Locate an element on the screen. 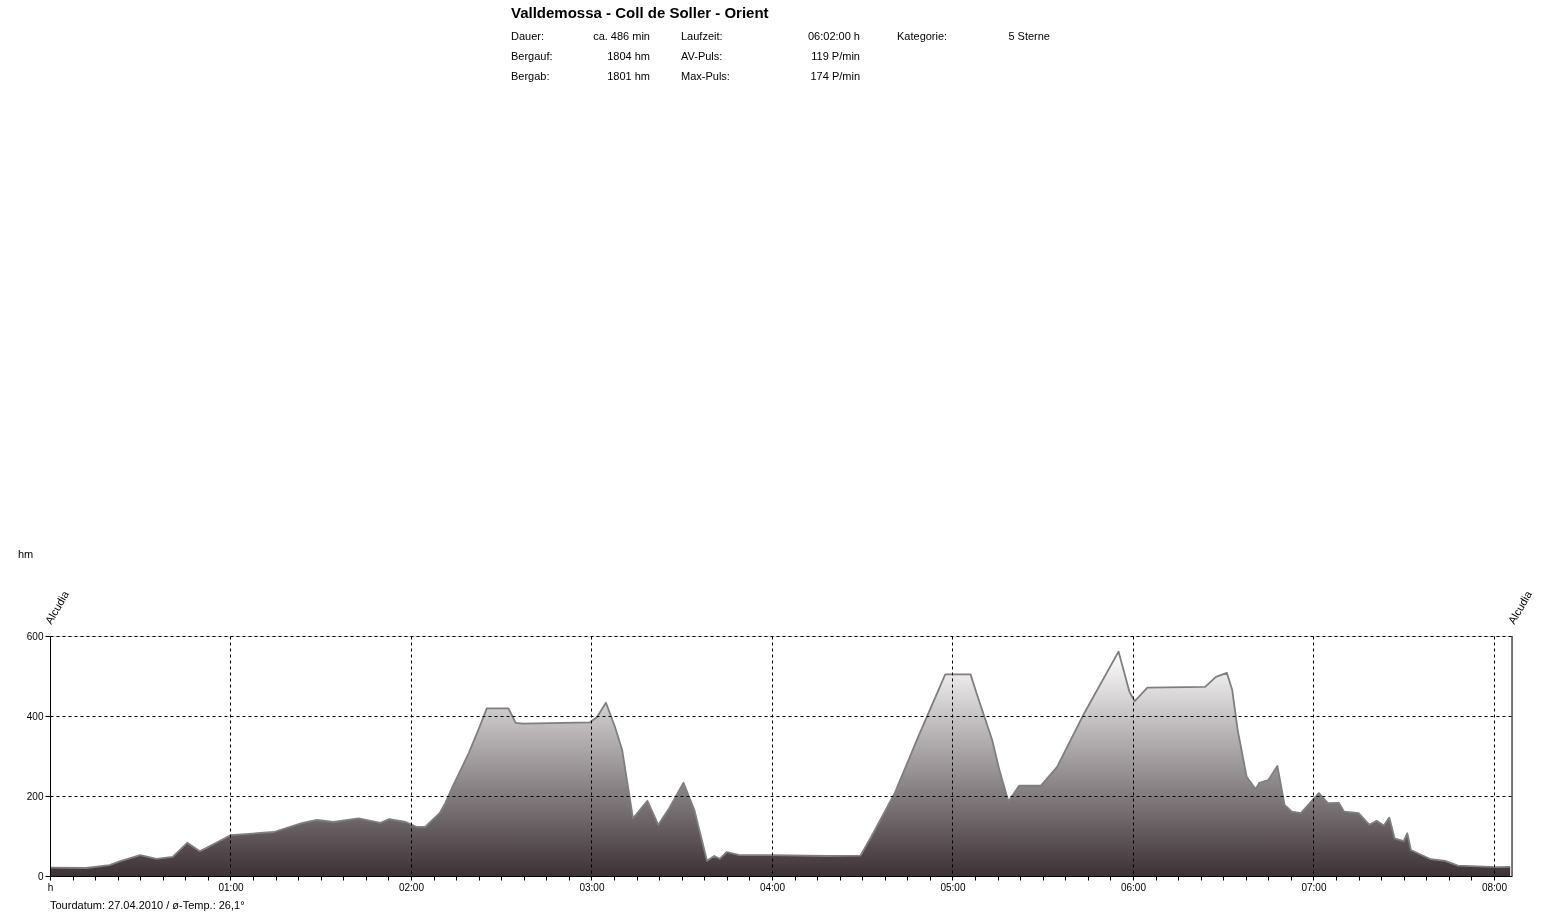  text: hm is located at coordinates (26, 554).